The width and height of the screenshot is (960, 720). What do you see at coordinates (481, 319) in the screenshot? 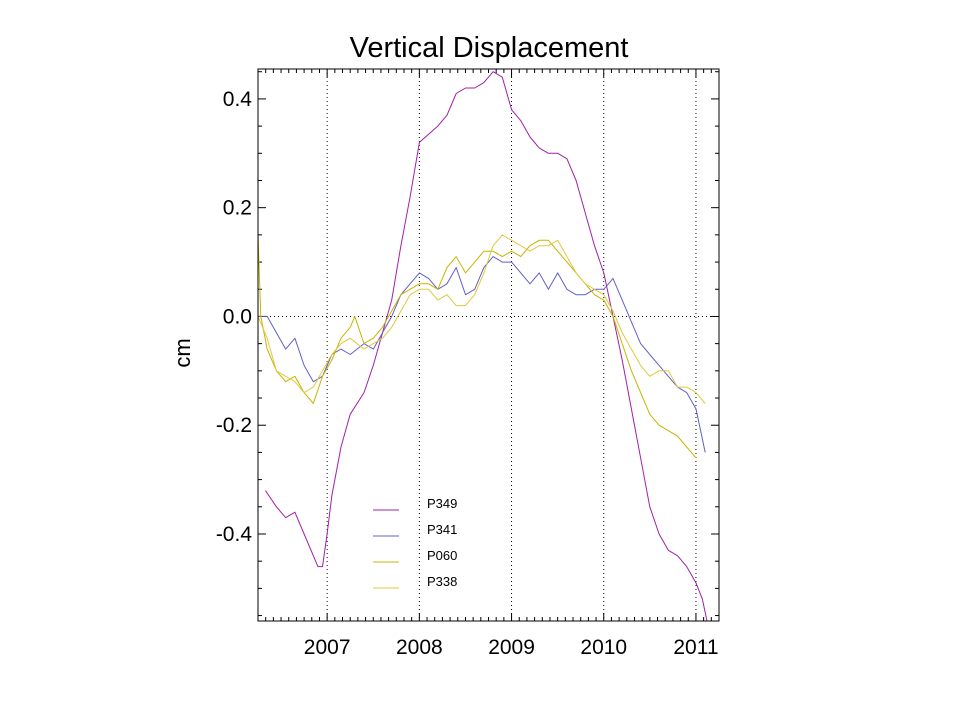
I see `series-line-p338` at bounding box center [481, 319].